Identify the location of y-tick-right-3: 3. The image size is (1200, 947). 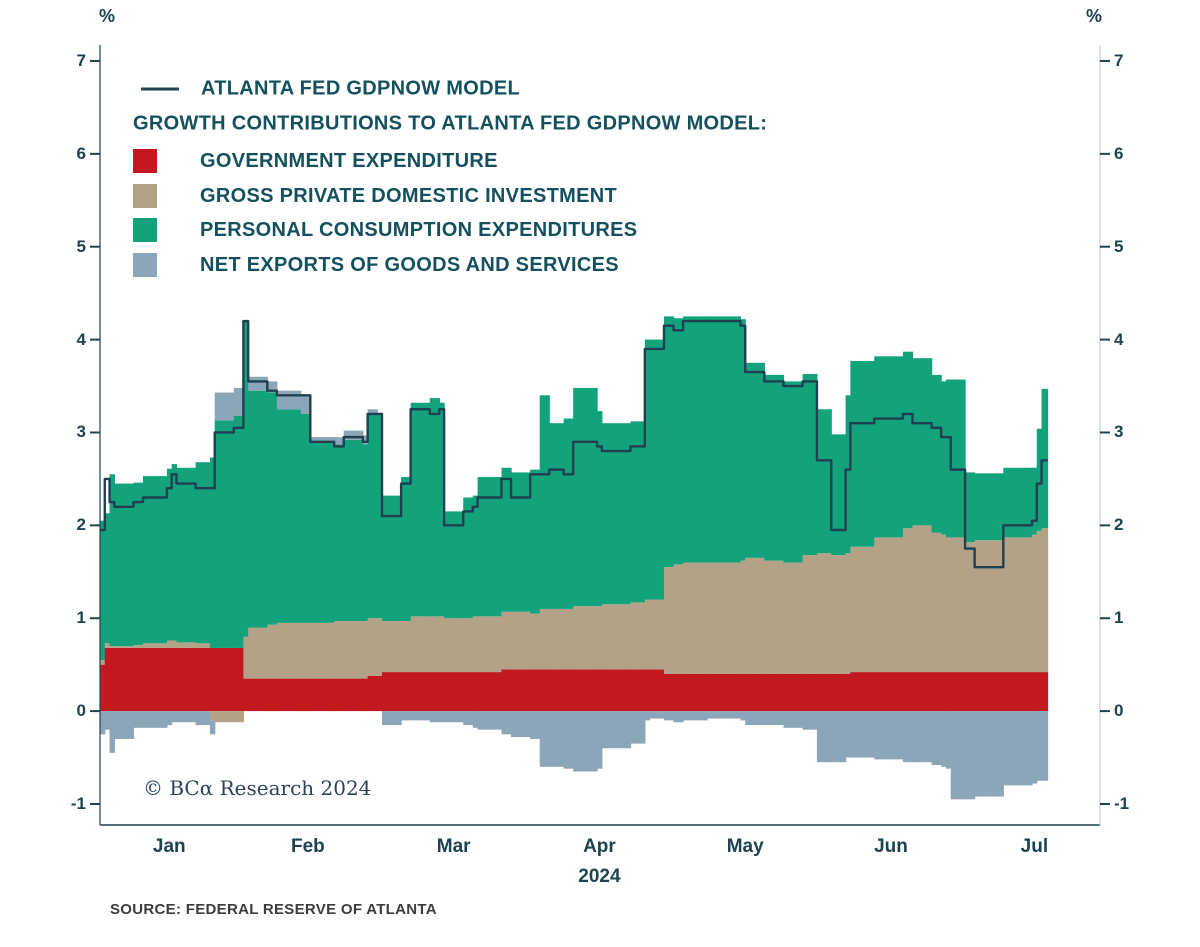
(1119, 432).